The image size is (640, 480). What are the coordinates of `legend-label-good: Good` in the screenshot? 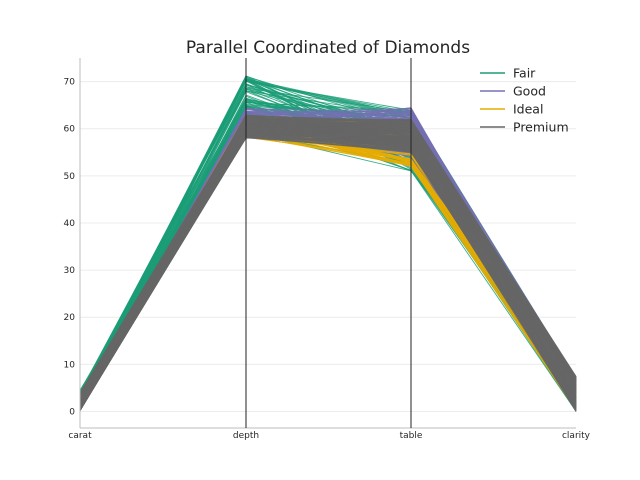 It's located at (529, 91).